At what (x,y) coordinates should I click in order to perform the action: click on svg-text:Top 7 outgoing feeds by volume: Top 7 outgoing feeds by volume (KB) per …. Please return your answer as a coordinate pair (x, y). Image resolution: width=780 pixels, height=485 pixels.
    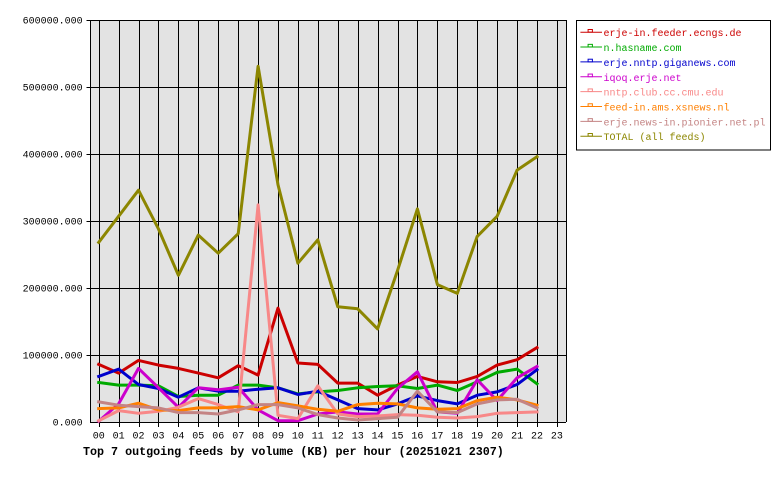
    Looking at the image, I should click on (293, 452).